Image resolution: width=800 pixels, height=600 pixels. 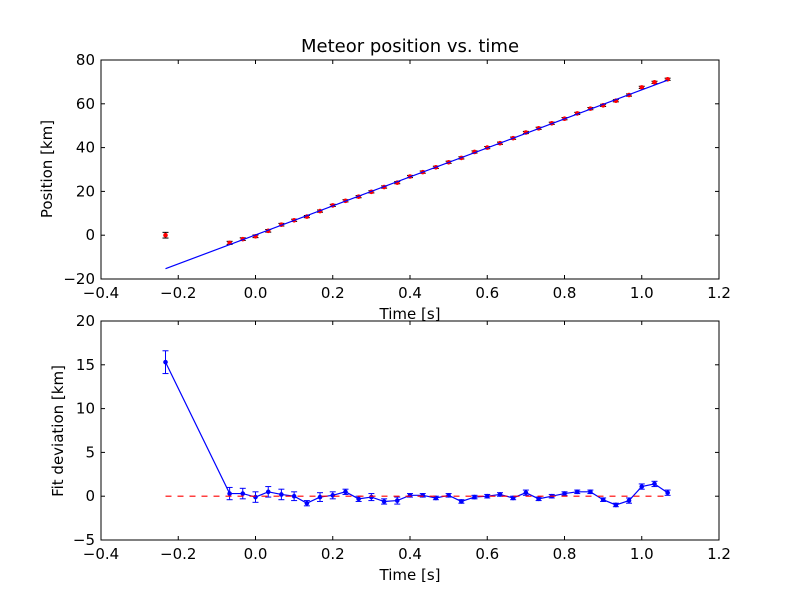 What do you see at coordinates (47, 169) in the screenshot?
I see `y-axis-label: Position [km]` at bounding box center [47, 169].